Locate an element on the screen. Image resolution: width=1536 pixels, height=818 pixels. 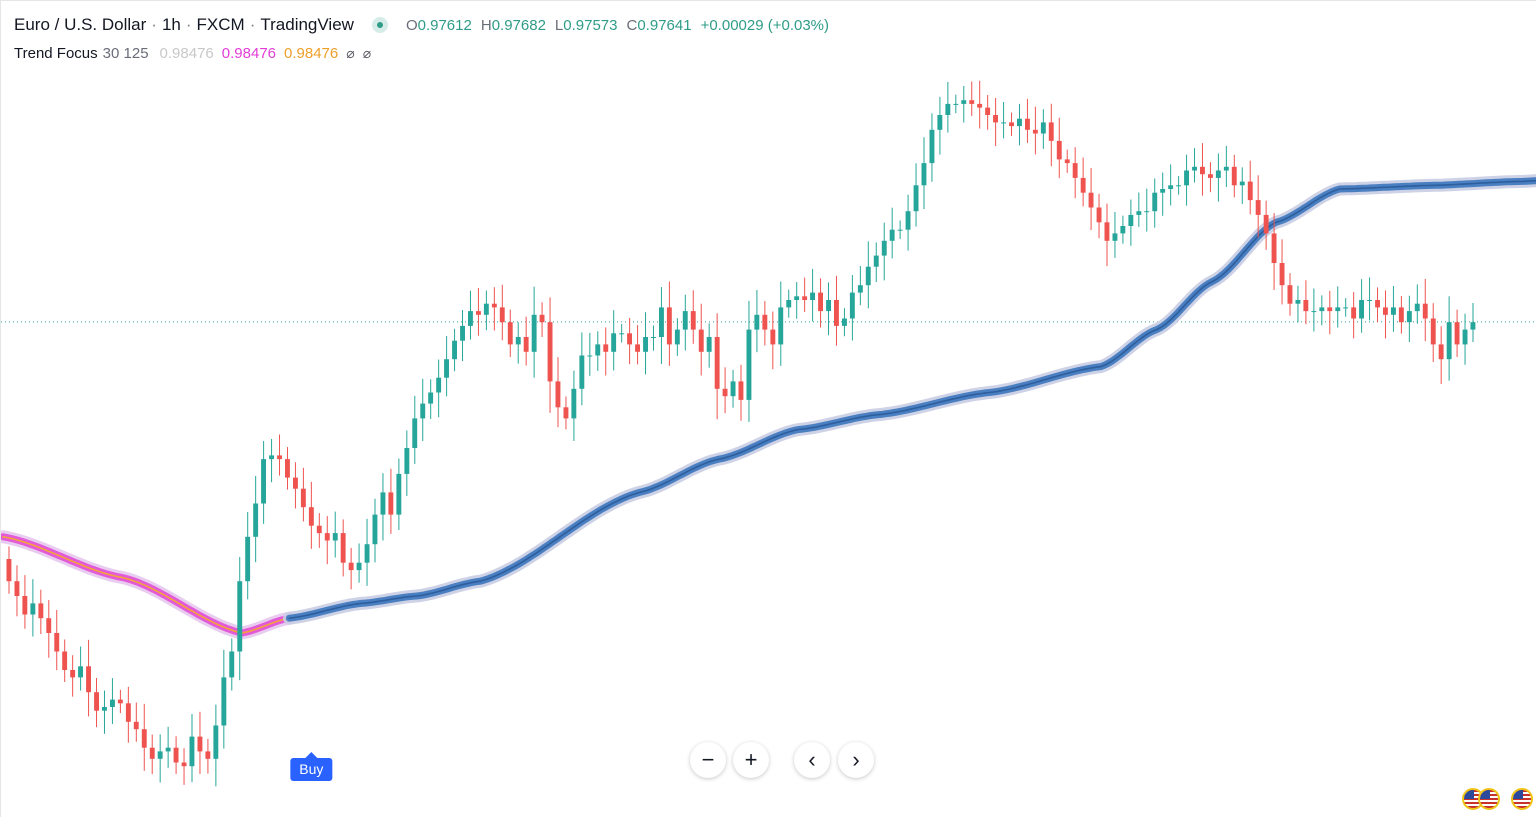
zoom-in-button: + is located at coordinates (751, 760).